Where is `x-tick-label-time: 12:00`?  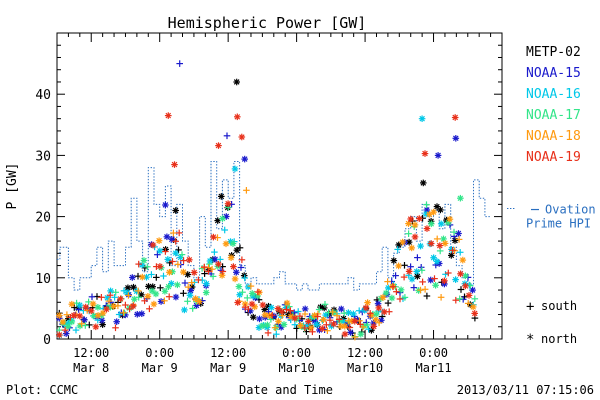 x-tick-label-time: 12:00 is located at coordinates (365, 353).